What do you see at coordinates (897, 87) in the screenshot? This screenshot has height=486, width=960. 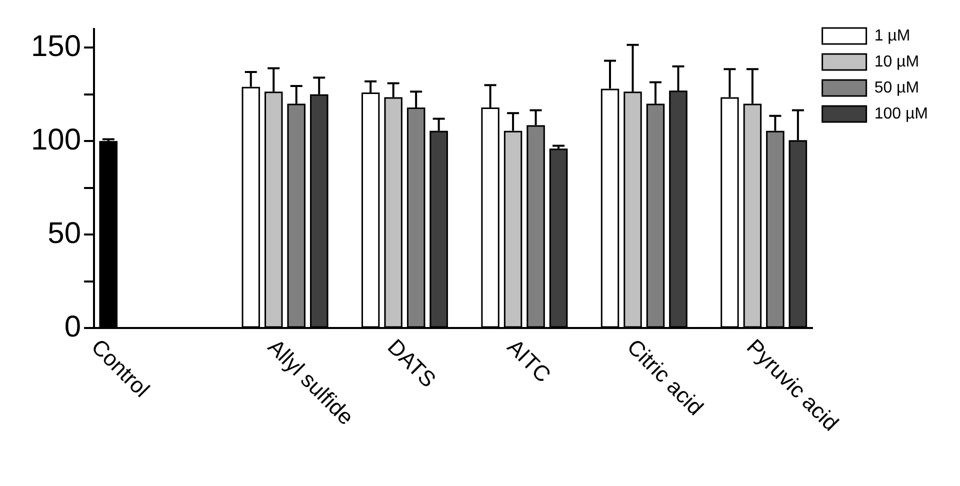 I see `legend-label: 50 µM` at bounding box center [897, 87].